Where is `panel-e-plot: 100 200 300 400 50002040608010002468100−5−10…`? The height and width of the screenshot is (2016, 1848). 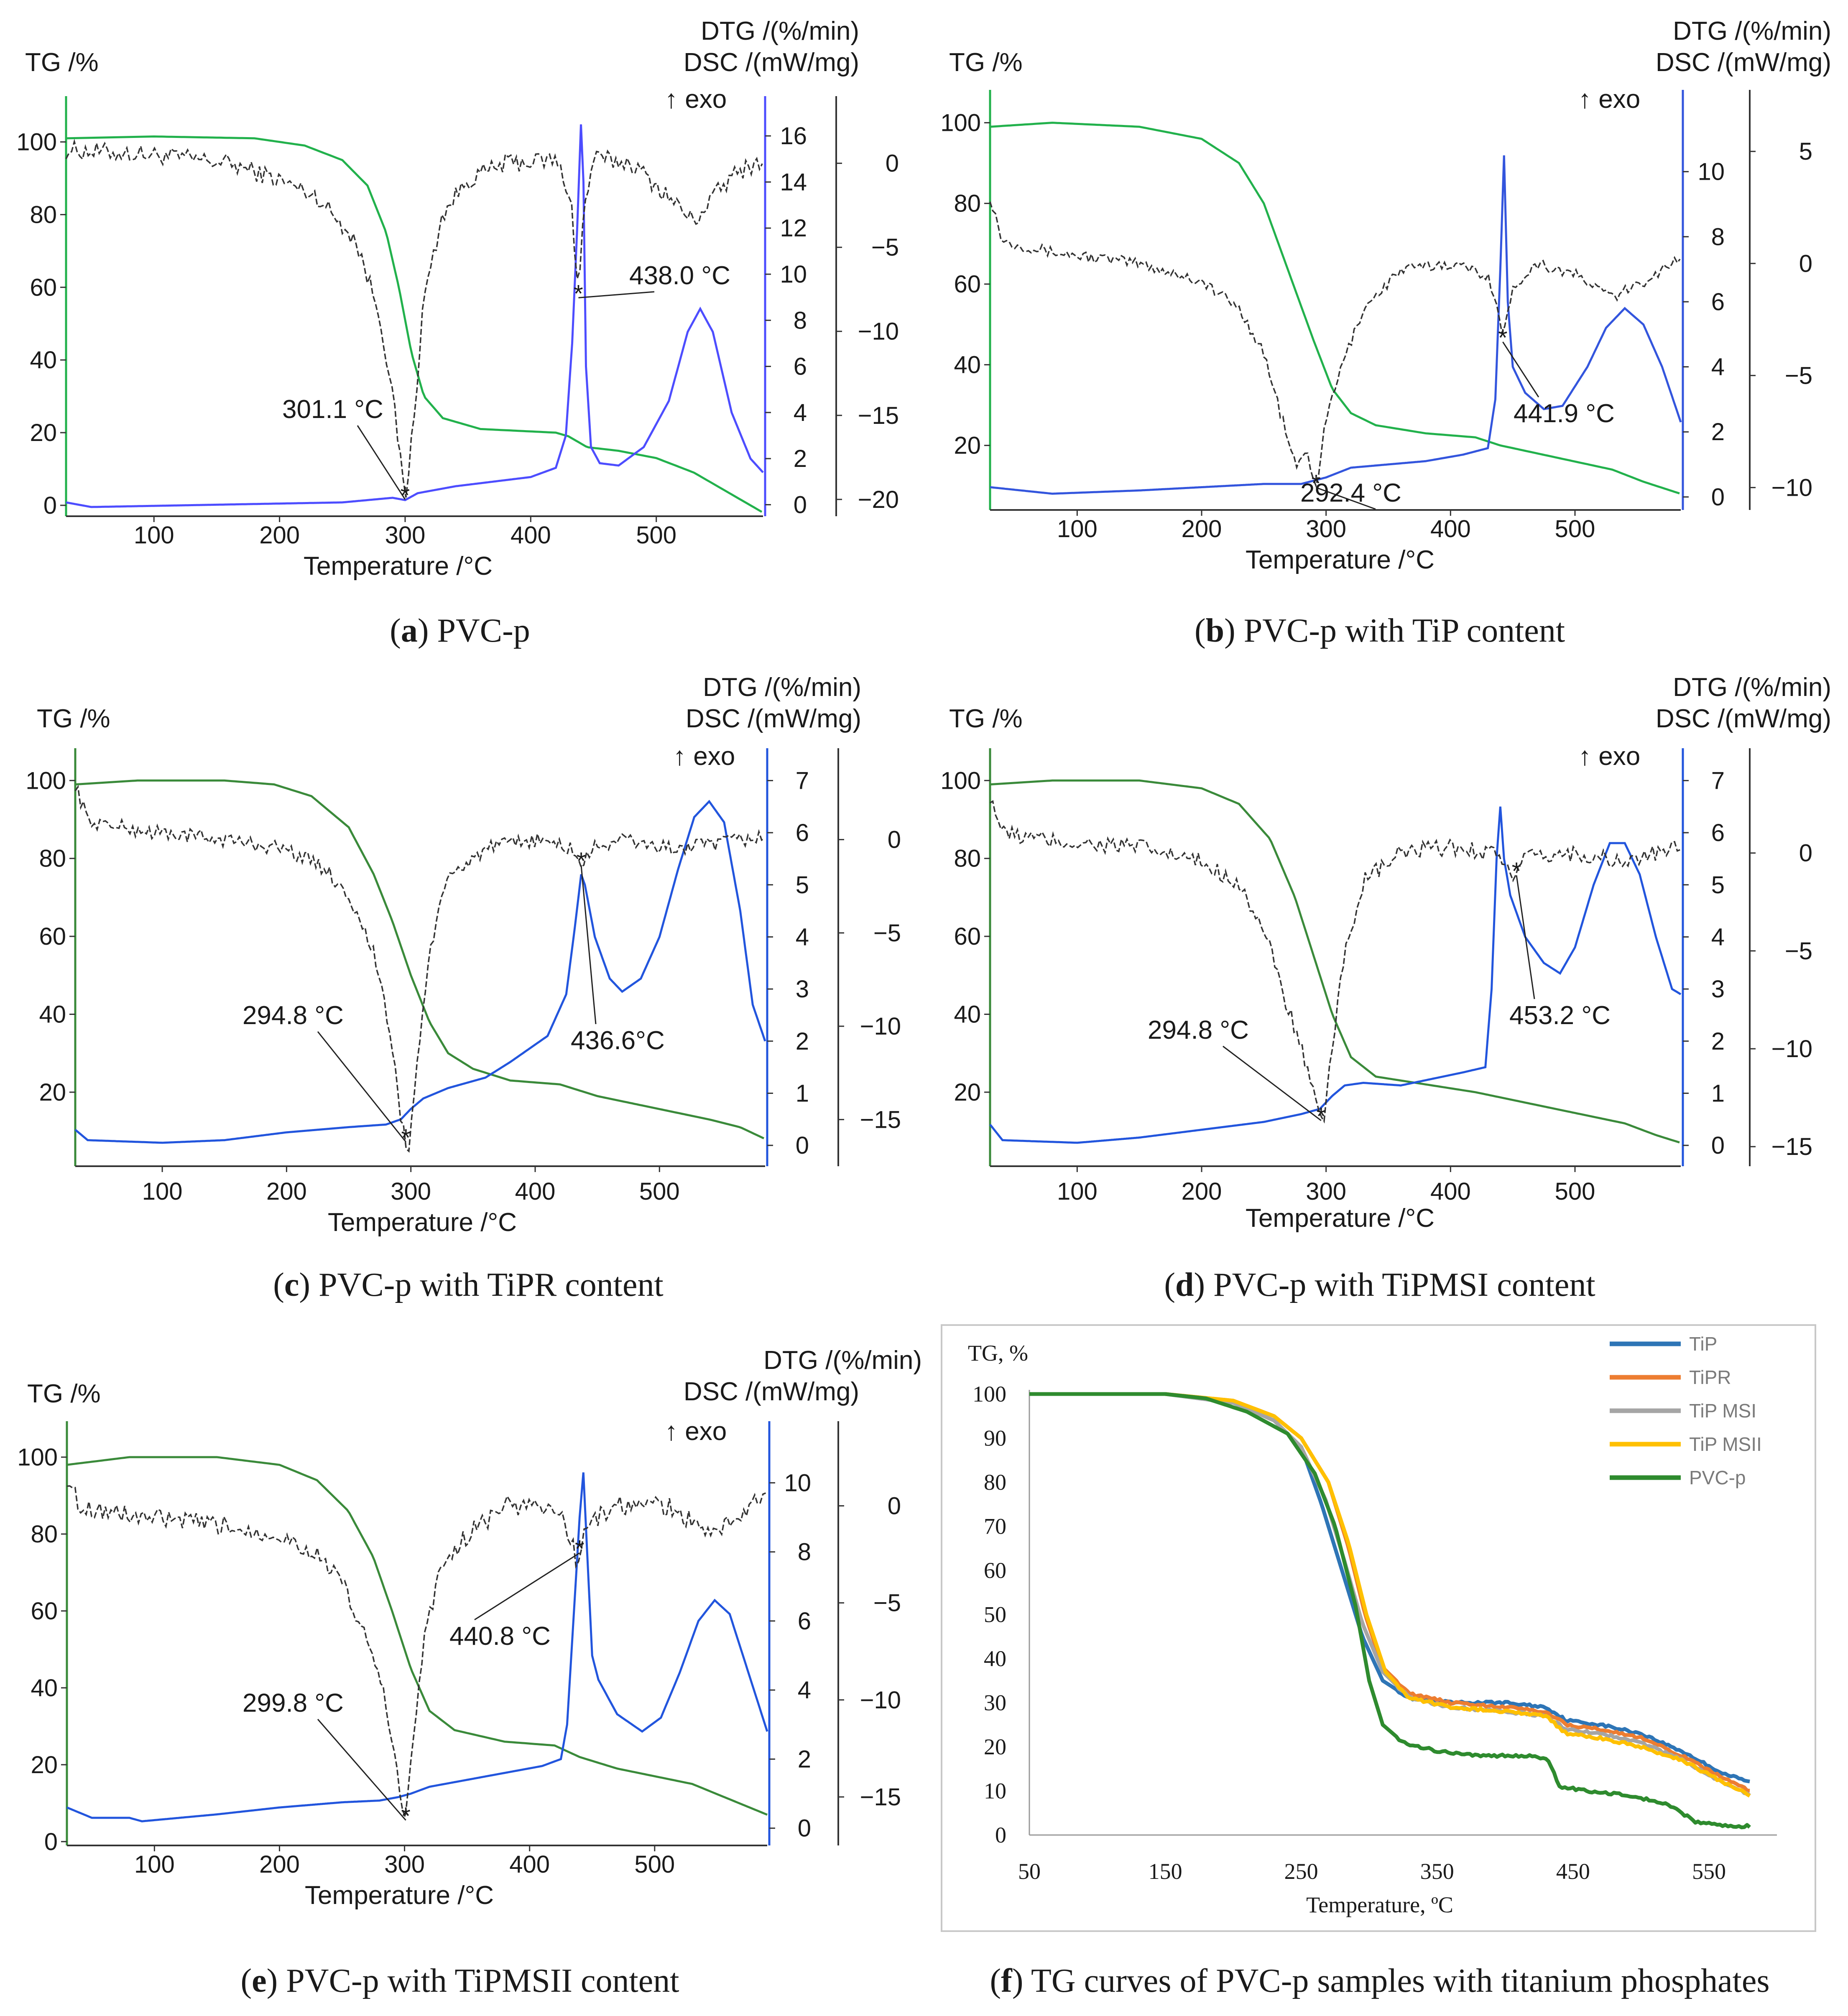 panel-e-plot: 100 200 300 400 50002040608010002468100−5−10… is located at coordinates (459, 1649).